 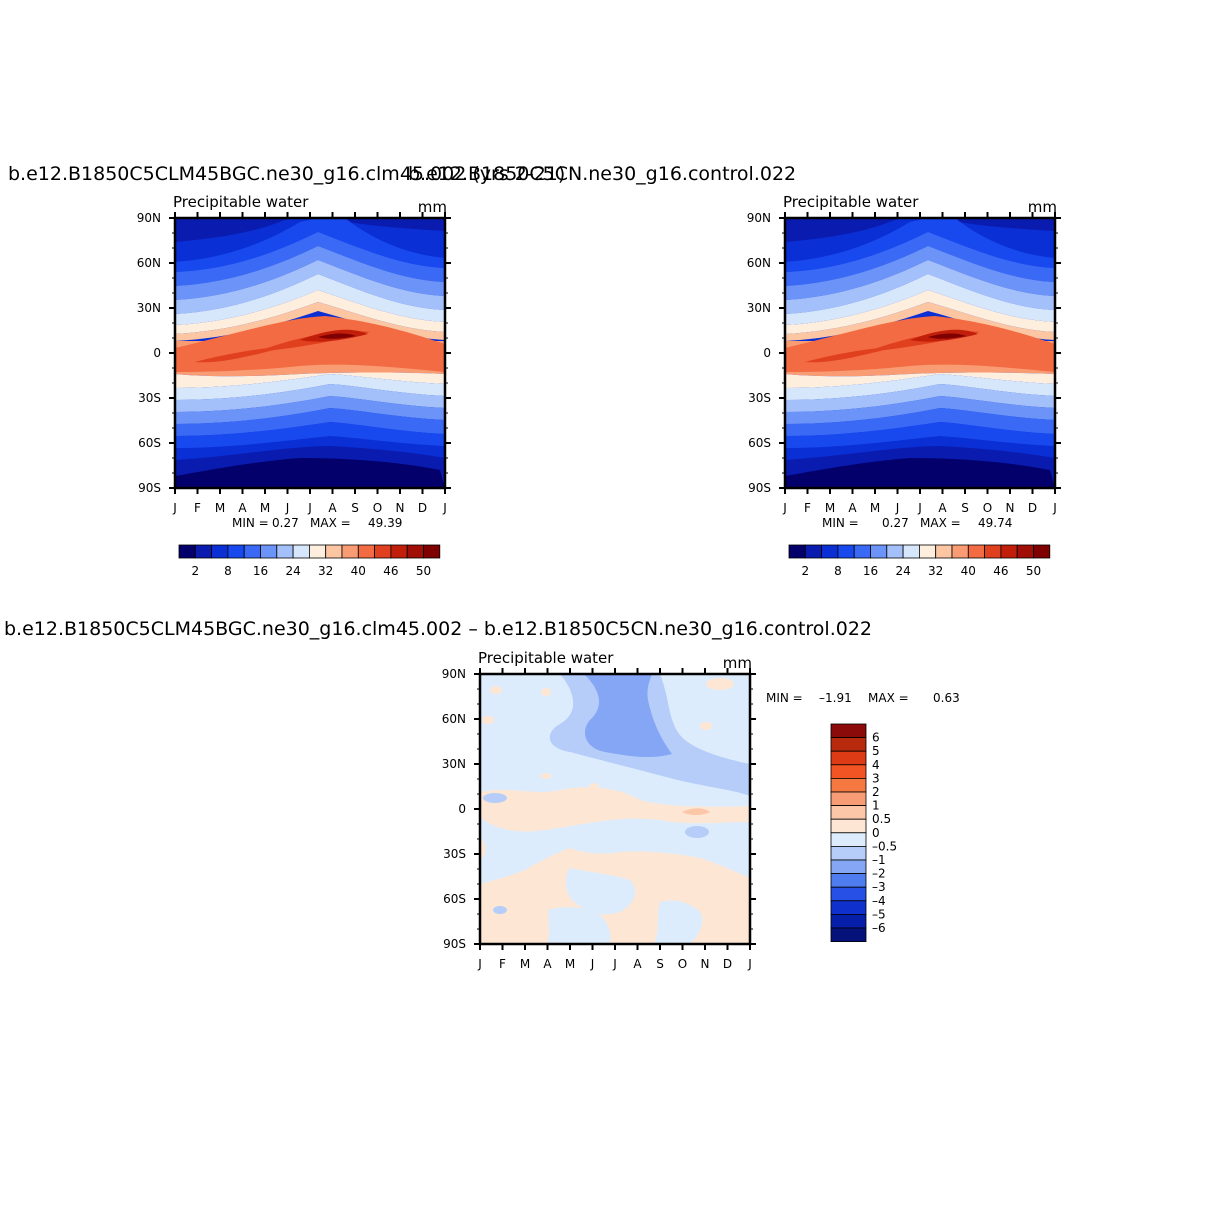 I want to click on panel-a-left-label: Precipitable water, so click(x=241, y=202).